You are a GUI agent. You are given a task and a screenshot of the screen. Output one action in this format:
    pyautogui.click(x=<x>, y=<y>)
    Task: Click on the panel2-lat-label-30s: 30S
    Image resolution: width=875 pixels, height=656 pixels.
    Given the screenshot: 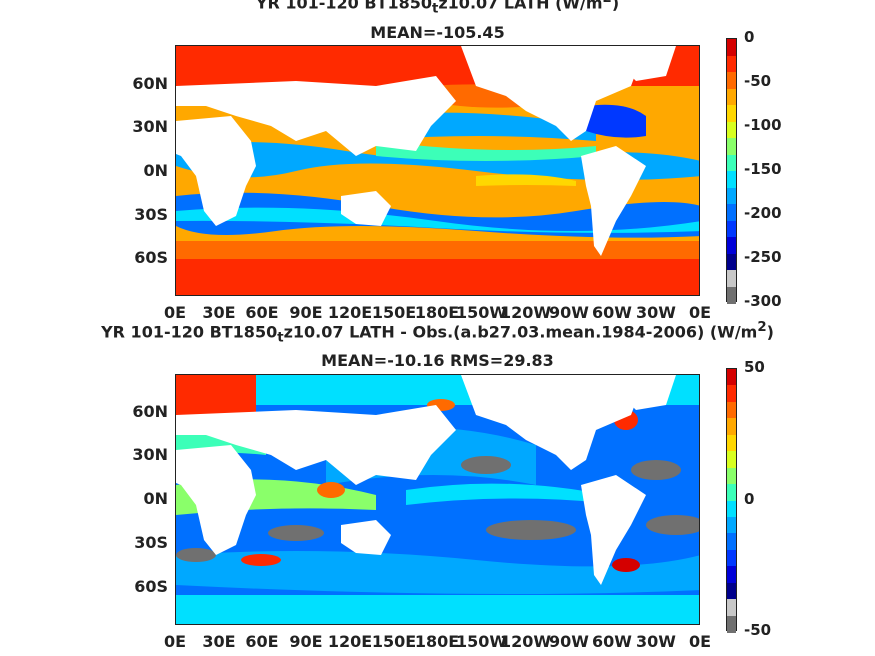 What is the action you would take?
    pyautogui.click(x=151, y=542)
    